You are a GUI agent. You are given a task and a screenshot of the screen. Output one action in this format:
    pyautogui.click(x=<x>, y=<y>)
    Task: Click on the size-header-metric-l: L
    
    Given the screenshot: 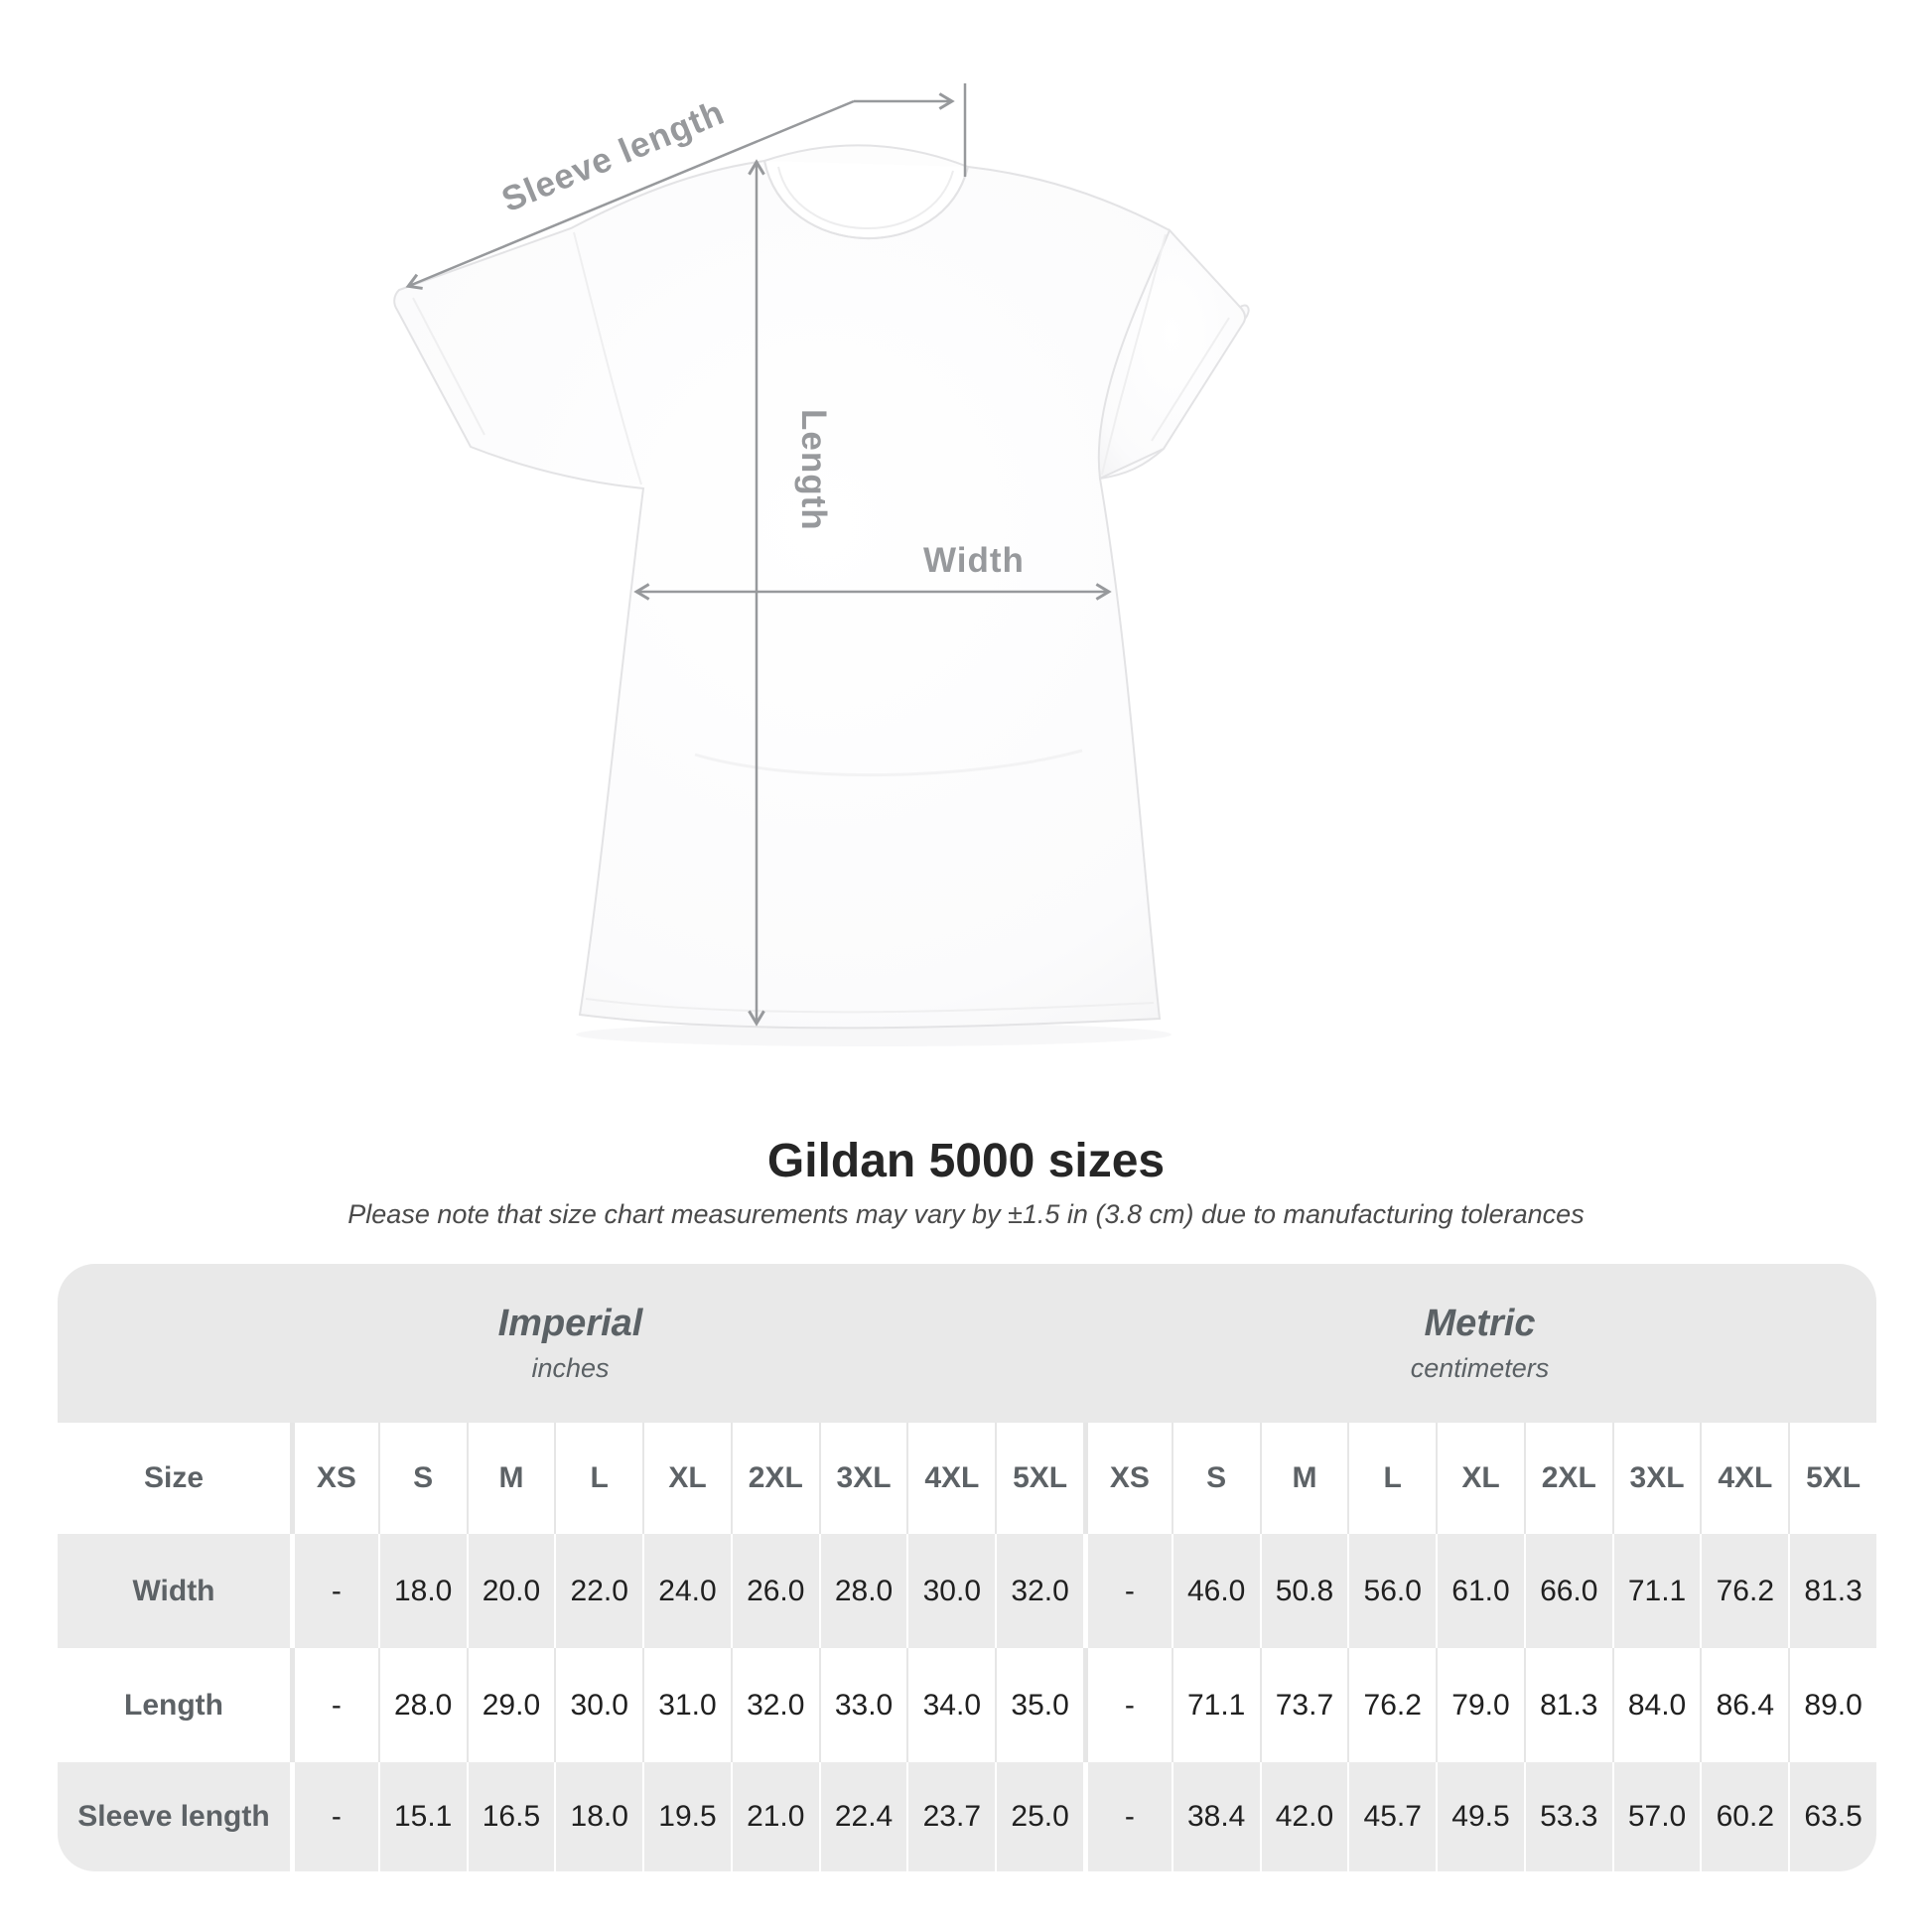 What is the action you would take?
    pyautogui.click(x=1392, y=1478)
    